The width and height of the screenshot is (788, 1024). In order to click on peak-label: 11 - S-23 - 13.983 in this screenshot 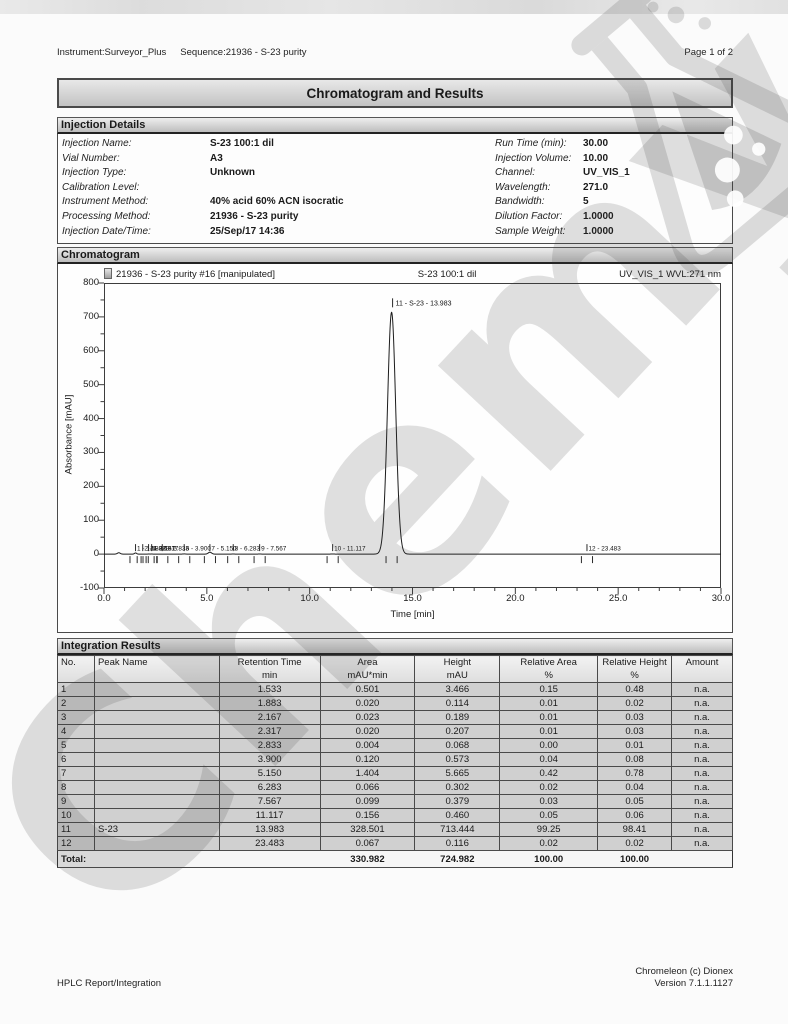, I will do `click(424, 303)`.